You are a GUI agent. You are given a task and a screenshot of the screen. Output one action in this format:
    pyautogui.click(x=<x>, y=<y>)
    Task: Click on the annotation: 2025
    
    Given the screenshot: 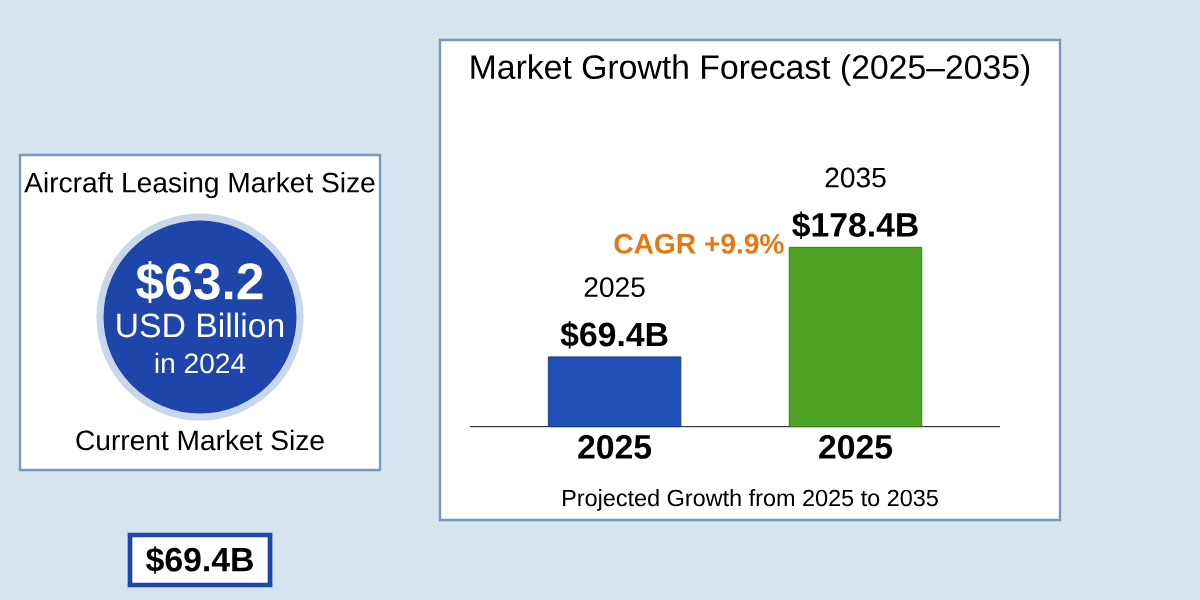 What is the action you would take?
    pyautogui.click(x=614, y=287)
    